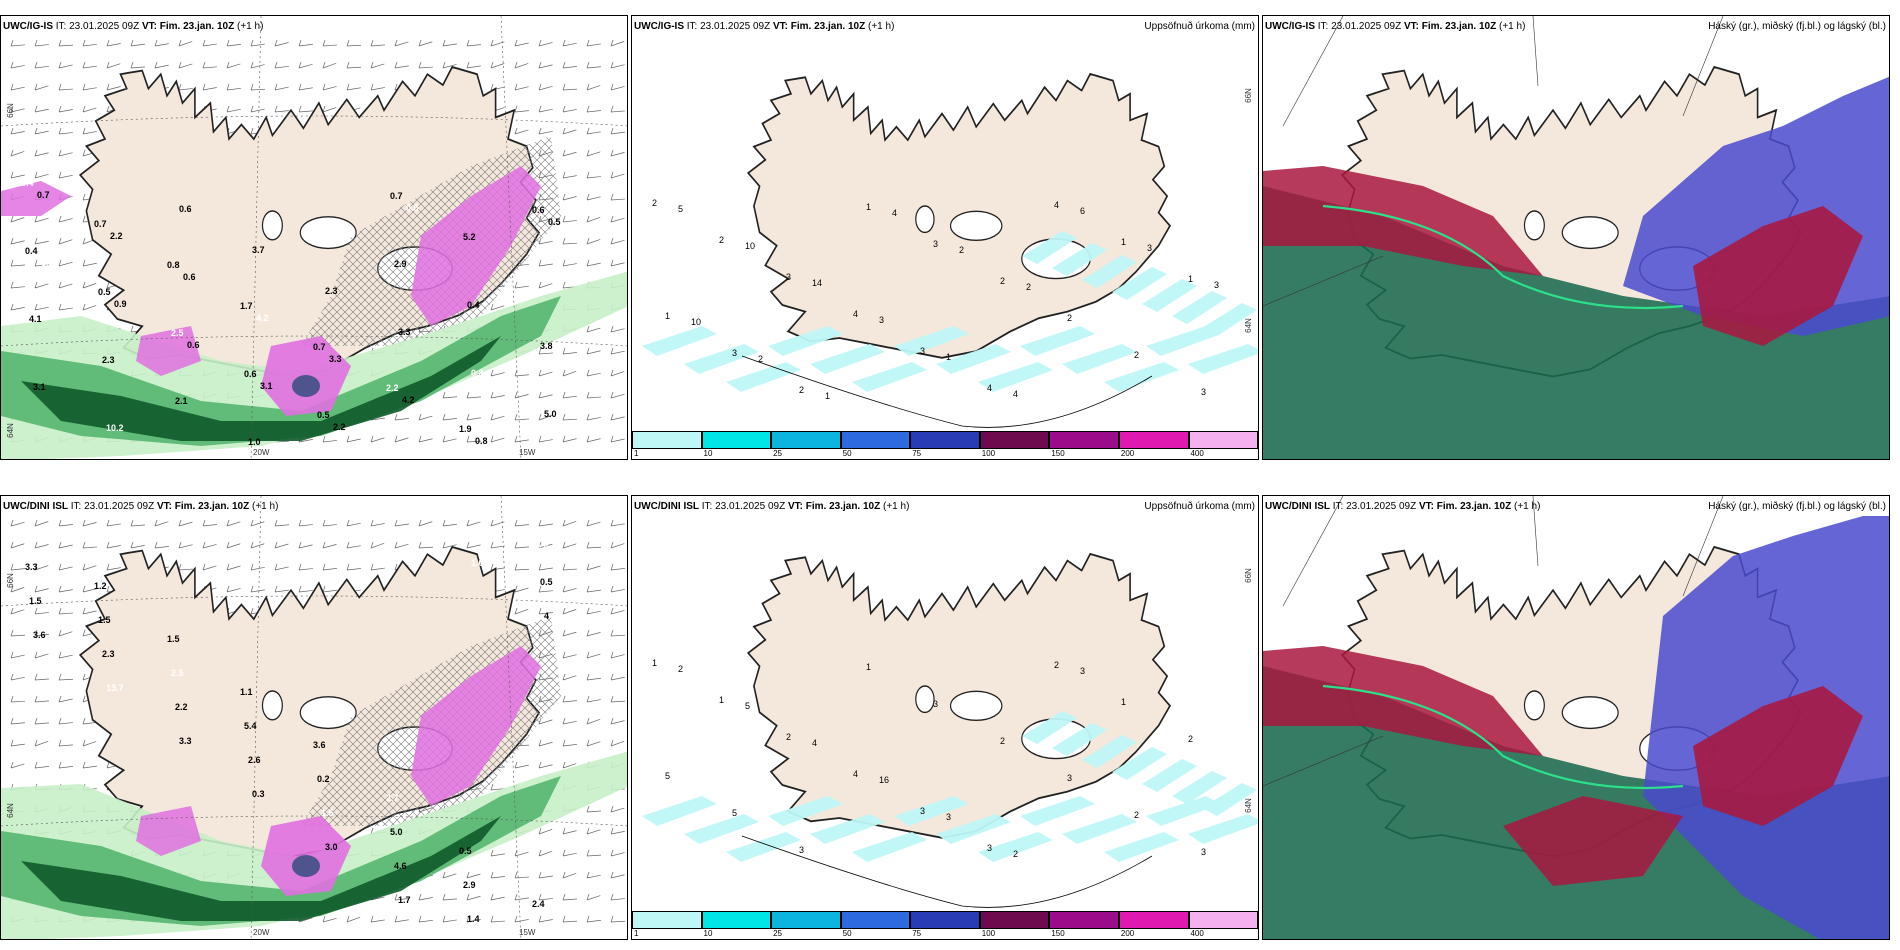 Image resolution: width=1900 pixels, height=950 pixels. I want to click on precip-value-label: 1.5, so click(327, 813).